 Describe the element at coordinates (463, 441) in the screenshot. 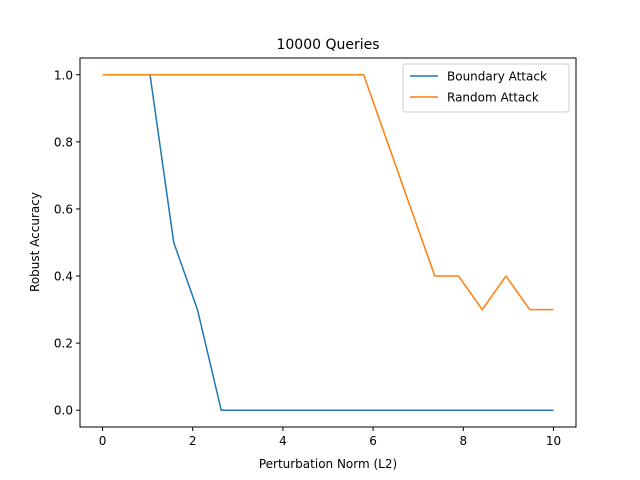

I see `x-tick-label: 8` at that location.